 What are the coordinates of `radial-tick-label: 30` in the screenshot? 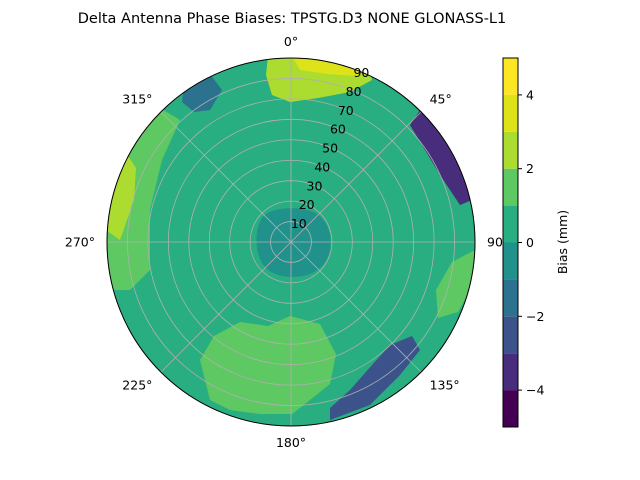 It's located at (315, 185).